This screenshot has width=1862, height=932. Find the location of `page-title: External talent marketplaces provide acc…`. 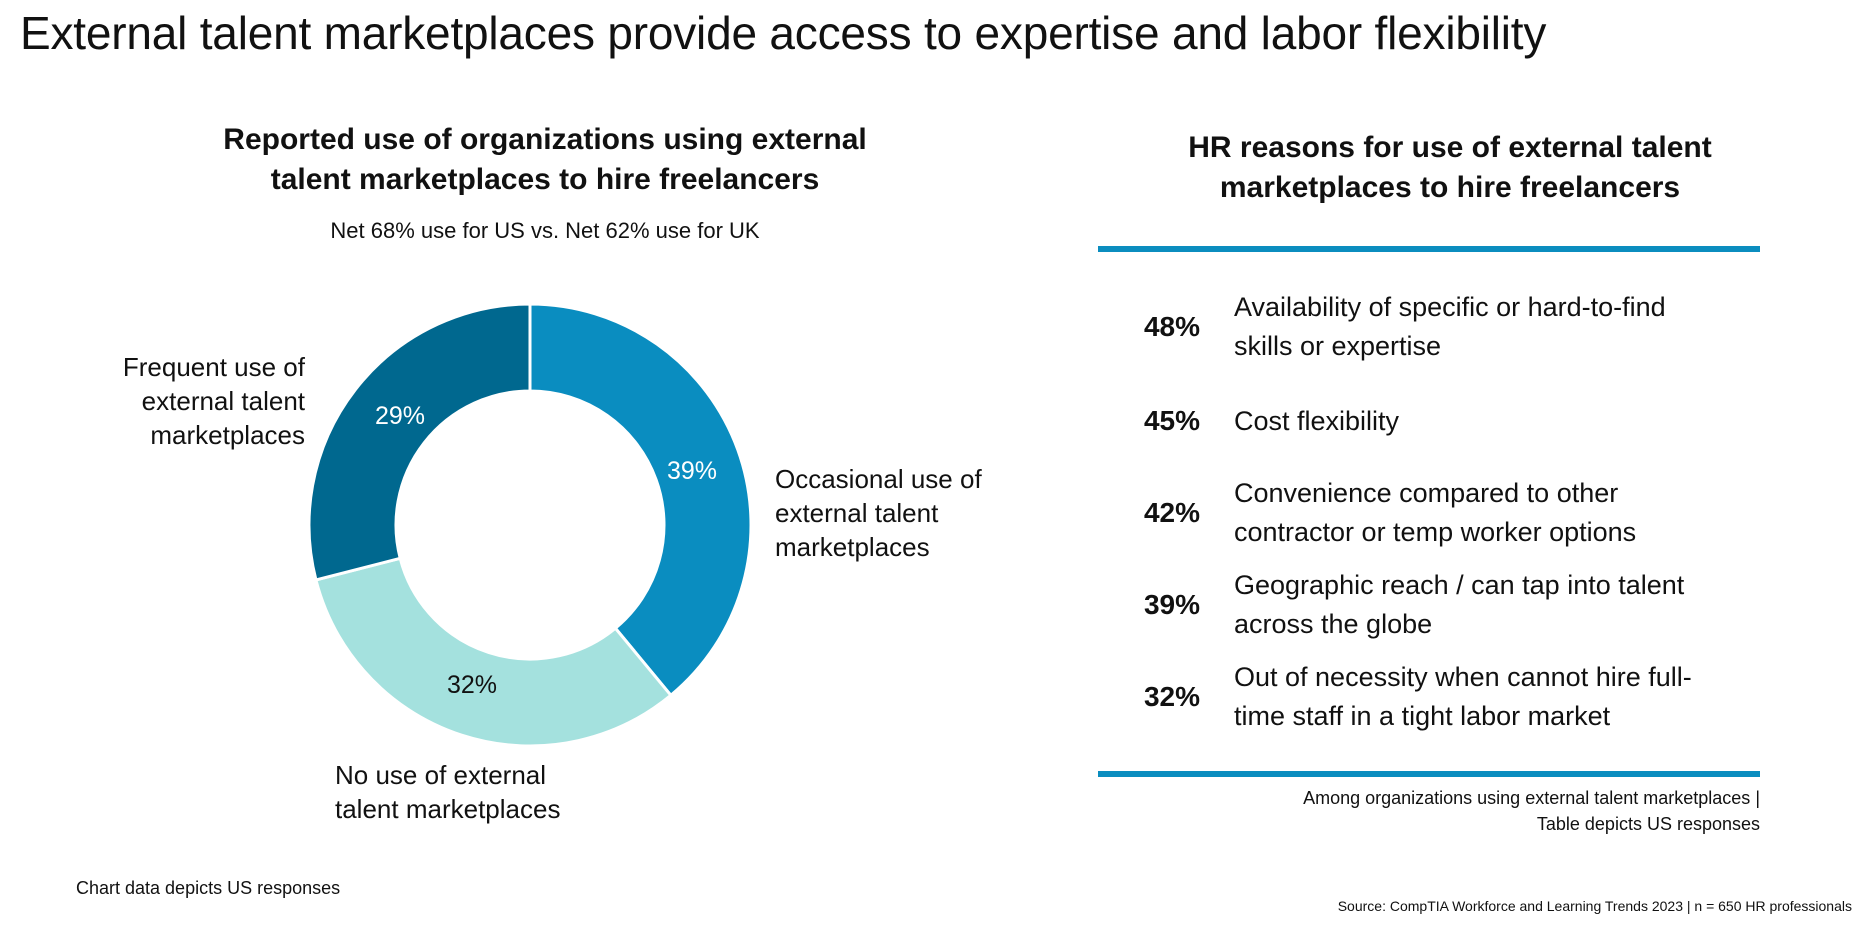

page-title: External talent marketplaces provide acc… is located at coordinates (783, 33).